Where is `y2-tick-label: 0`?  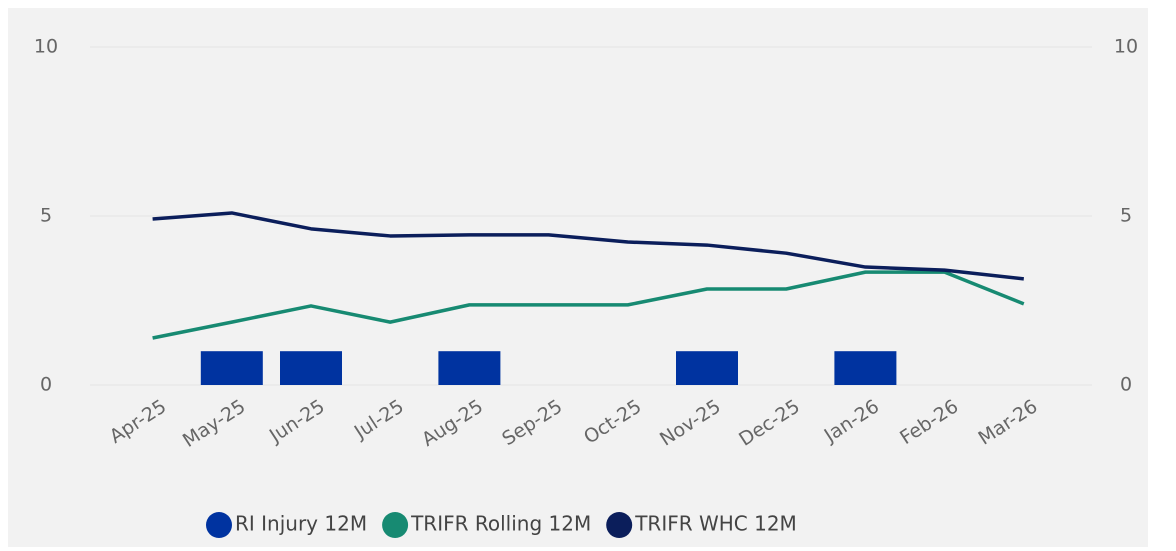
y2-tick-label: 0 is located at coordinates (1126, 385).